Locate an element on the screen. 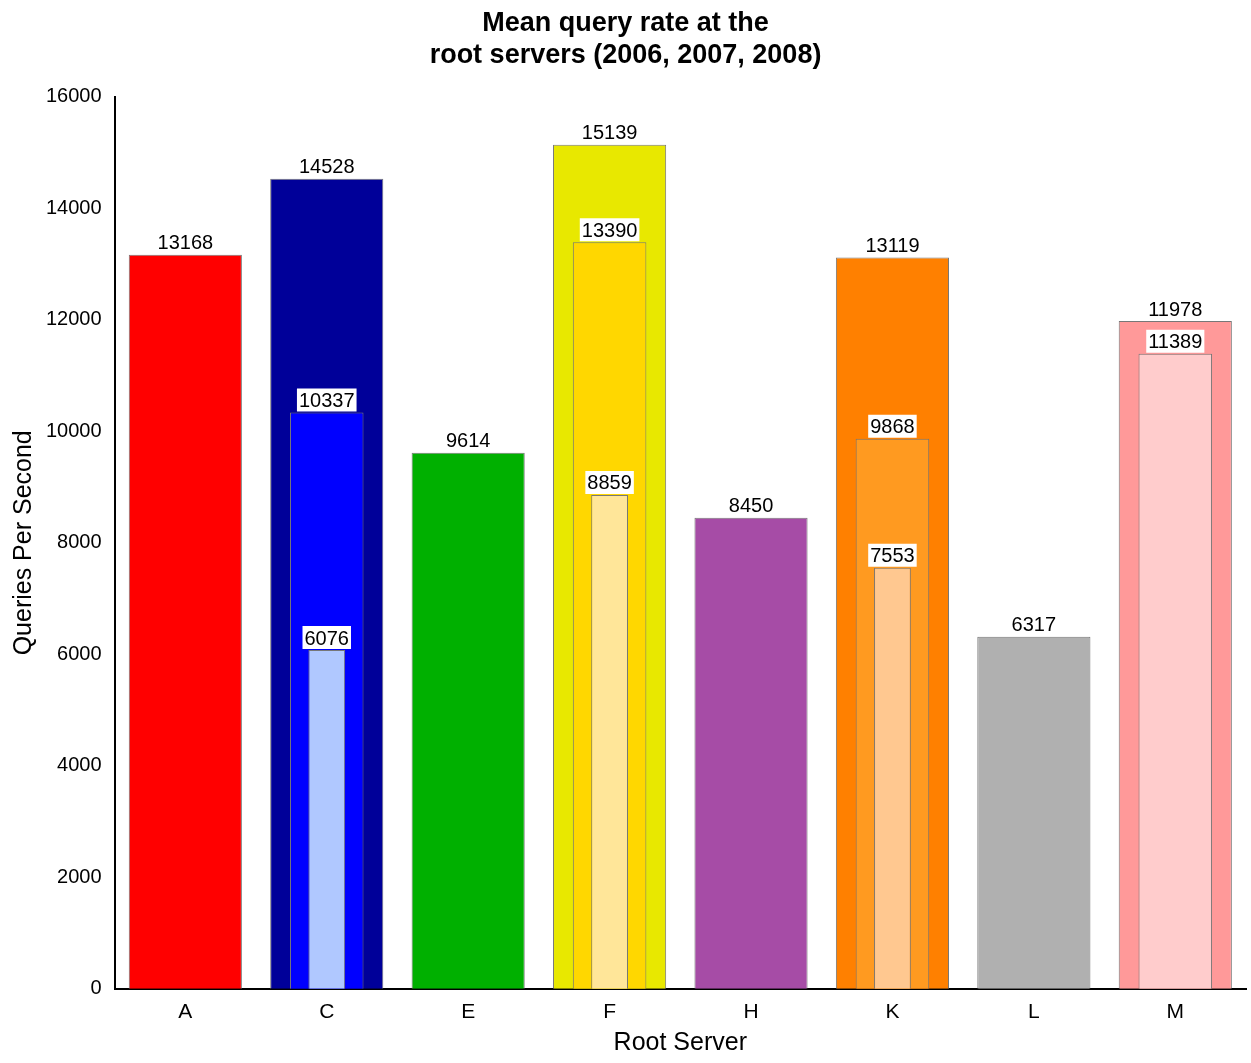 Image resolution: width=1251 pixels, height=1063 pixels. data-label: 15139 is located at coordinates (609, 132).